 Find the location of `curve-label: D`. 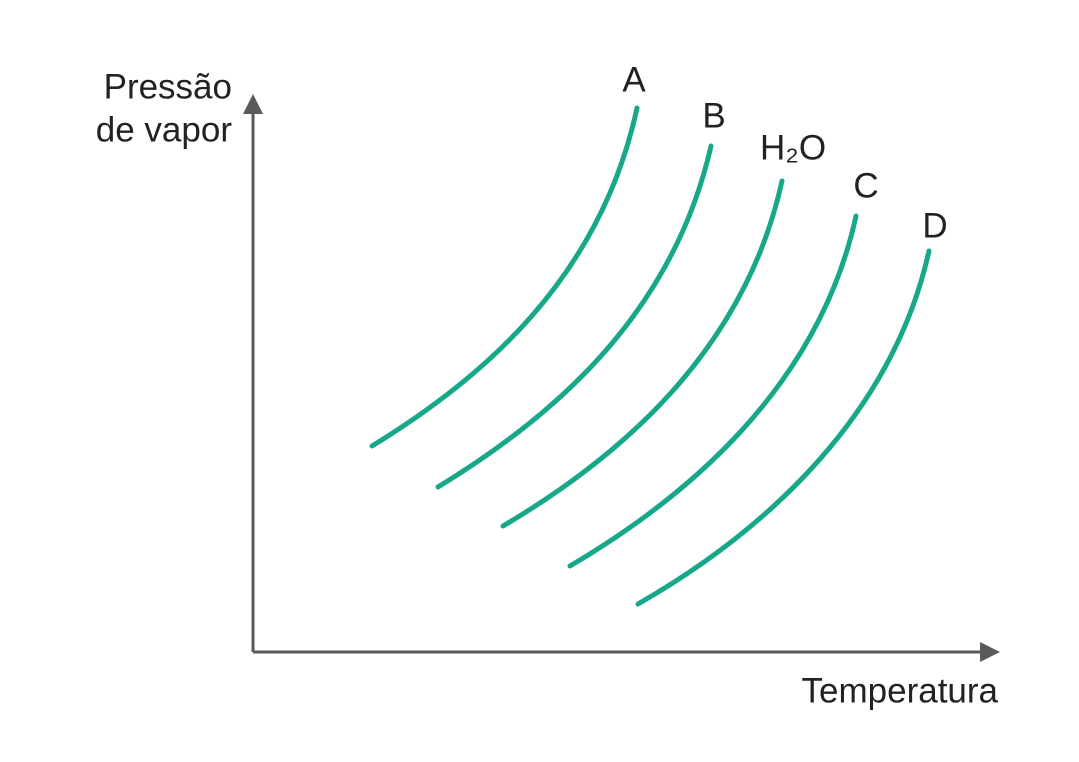

curve-label: D is located at coordinates (934, 225).